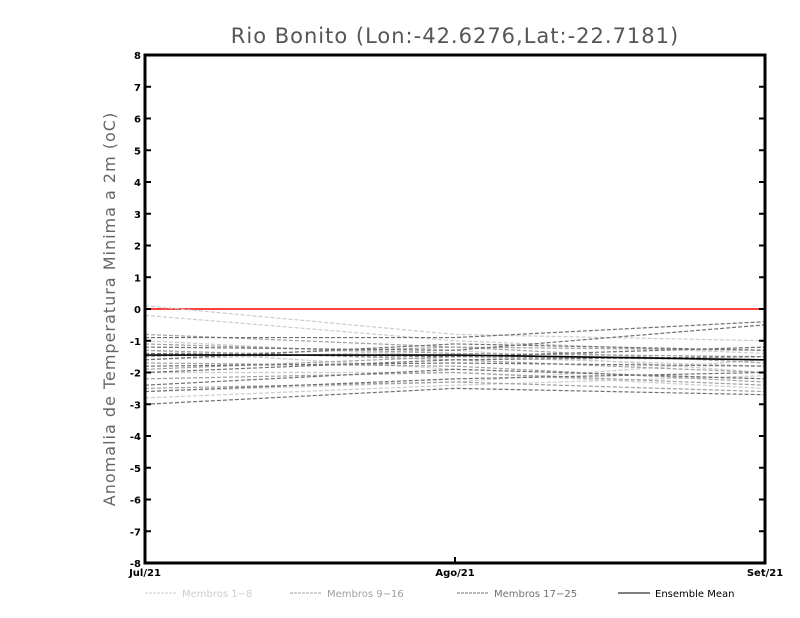  What do you see at coordinates (135, 501) in the screenshot?
I see `y-tick-label: -6` at bounding box center [135, 501].